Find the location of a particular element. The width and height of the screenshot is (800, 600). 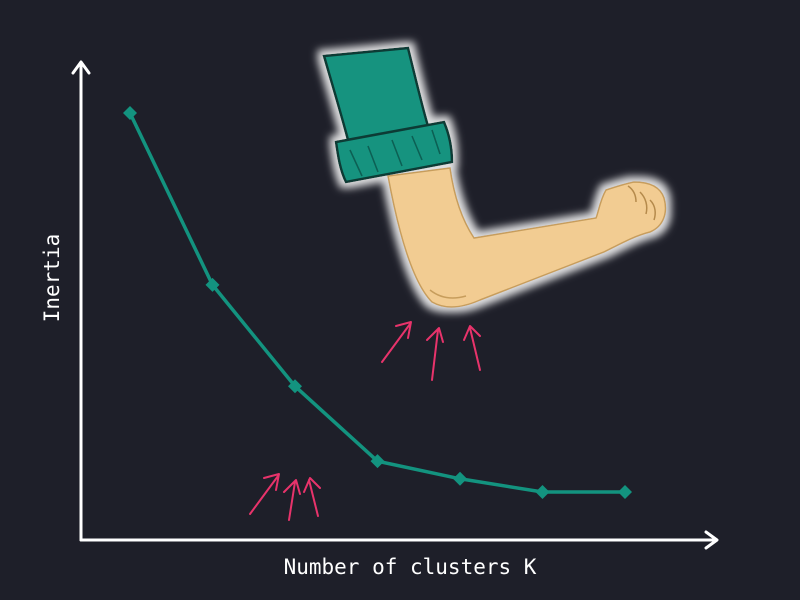

data-point-k7 is located at coordinates (625, 492).